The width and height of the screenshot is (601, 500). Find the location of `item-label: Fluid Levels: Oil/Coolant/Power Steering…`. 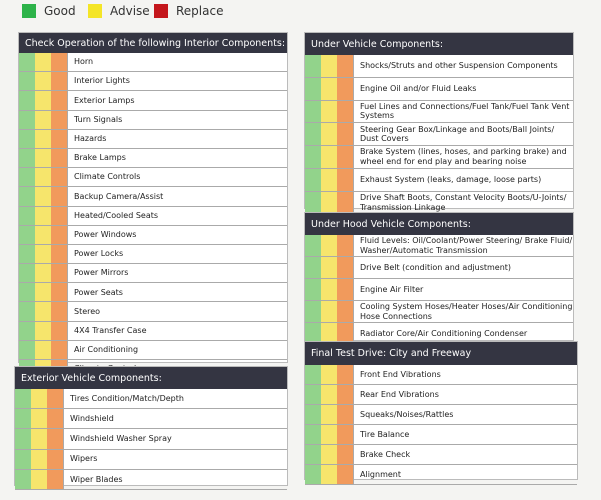

item-label: Fluid Levels: Oil/Coolant/Power Steering… is located at coordinates (463, 245).